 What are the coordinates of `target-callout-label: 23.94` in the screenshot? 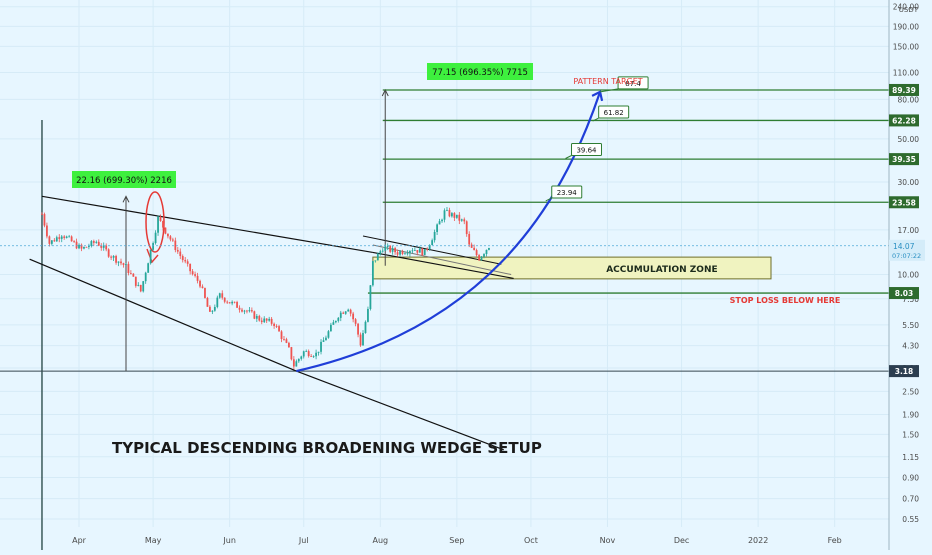 It's located at (567, 193).